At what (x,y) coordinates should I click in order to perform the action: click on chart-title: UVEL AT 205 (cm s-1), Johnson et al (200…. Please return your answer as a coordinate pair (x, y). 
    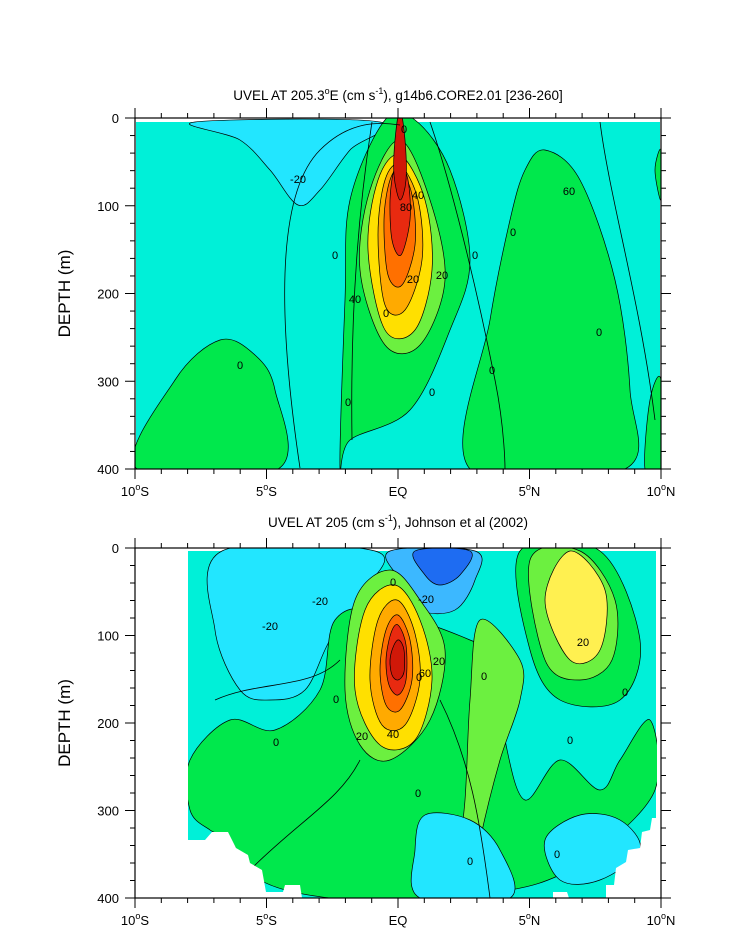
    Looking at the image, I should click on (398, 521).